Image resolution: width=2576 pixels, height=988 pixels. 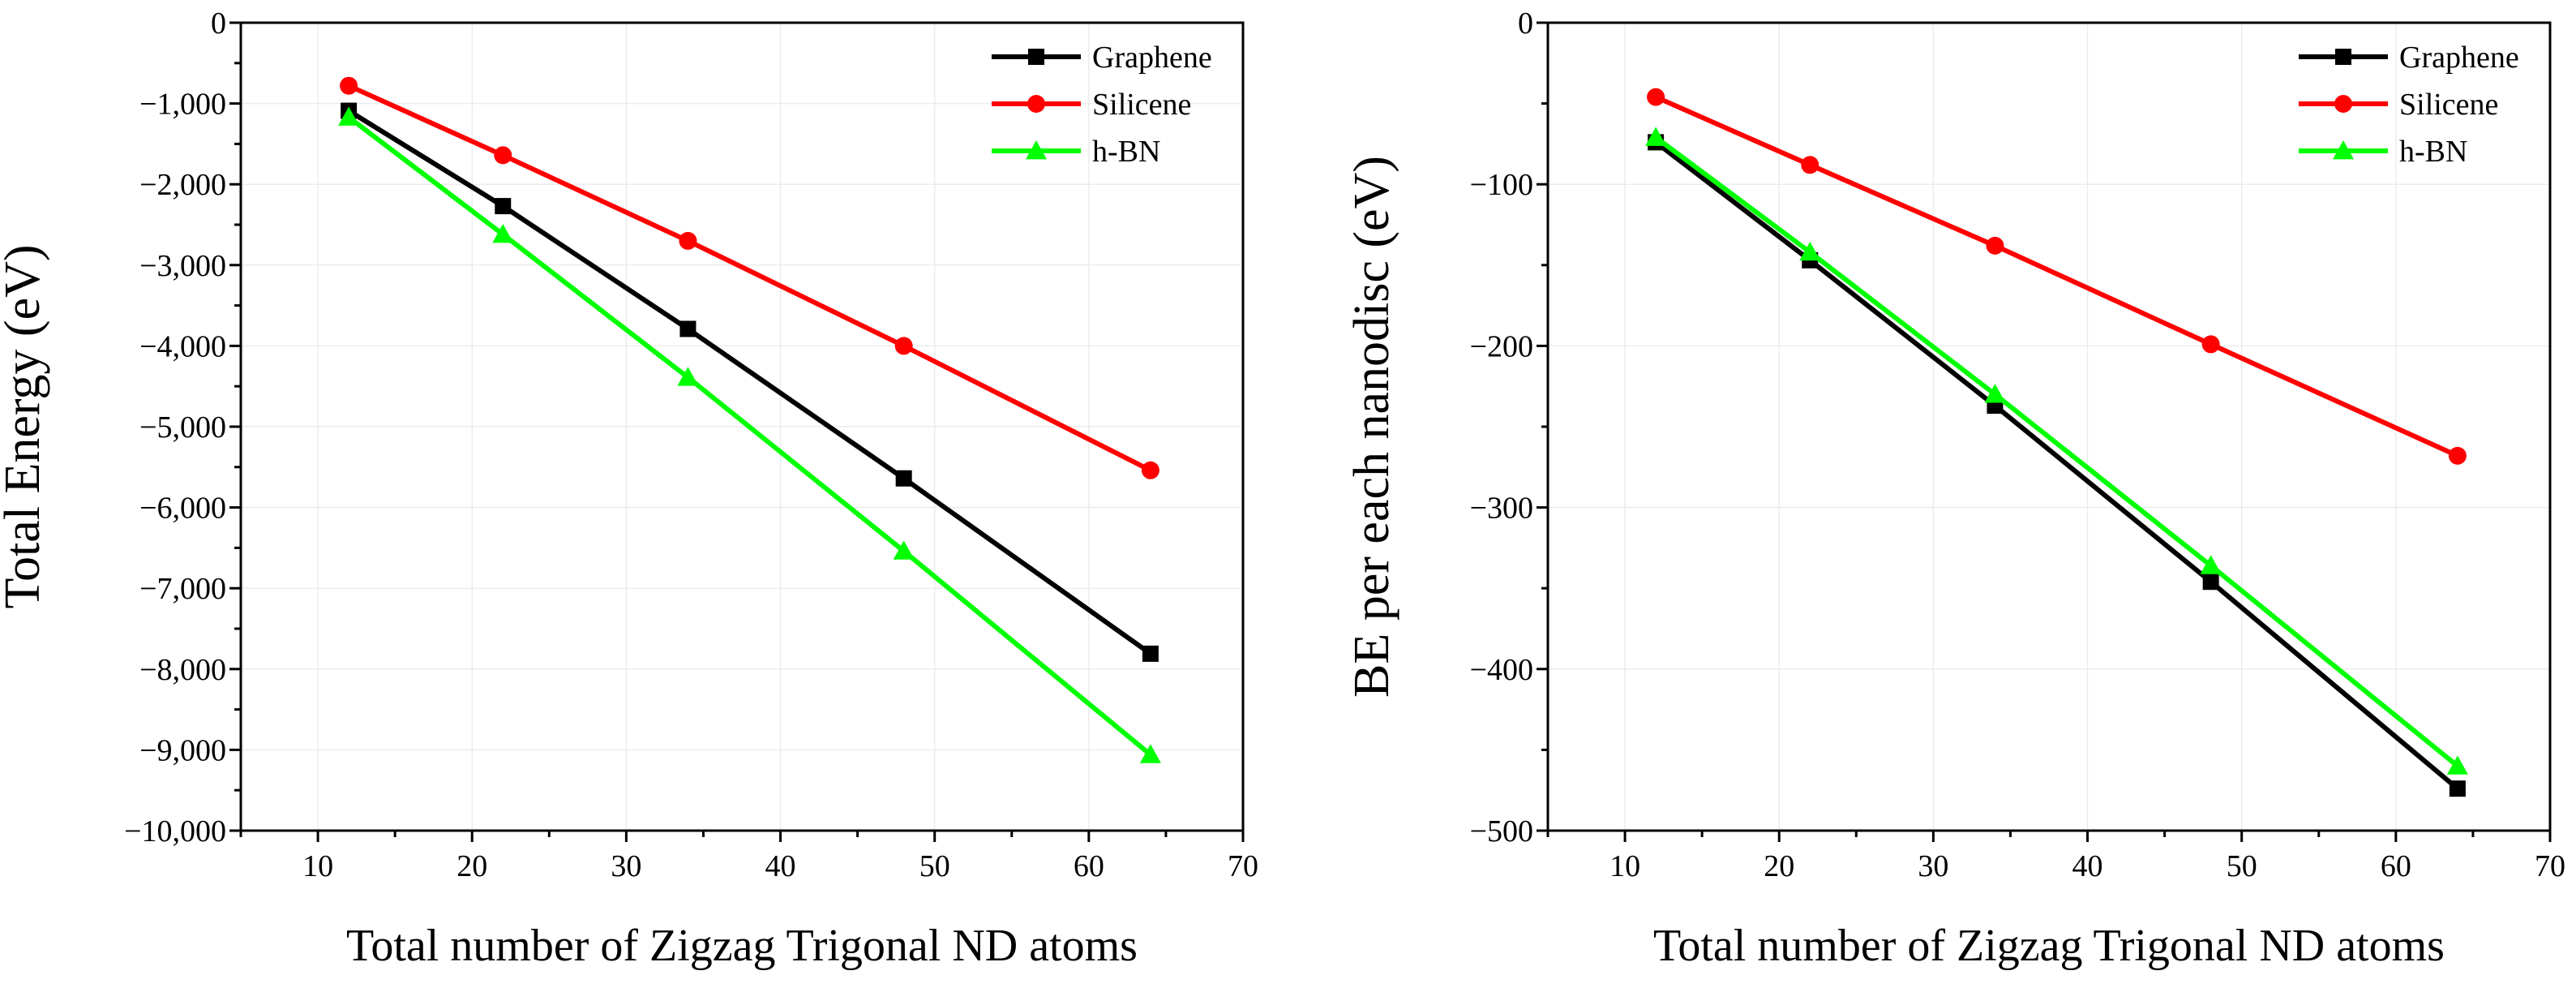 What do you see at coordinates (182, 346) in the screenshot?
I see `y-tick-label: −4,000` at bounding box center [182, 346].